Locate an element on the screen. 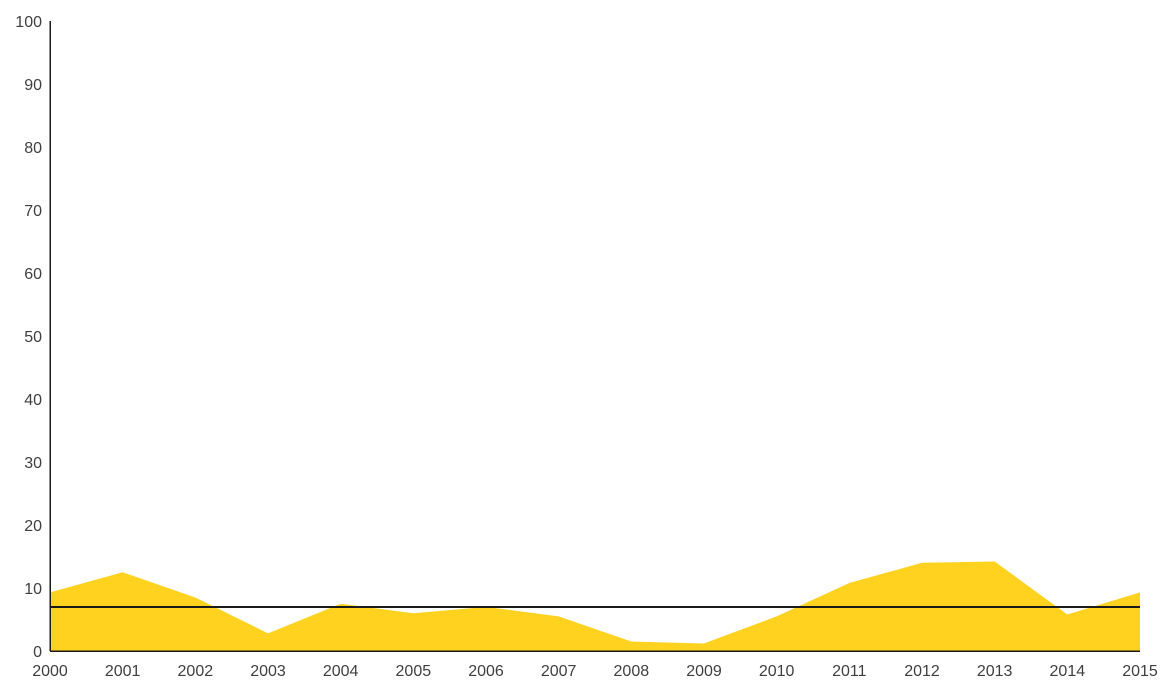 This screenshot has height=681, width=1169. y-tick-label-40: 40 is located at coordinates (33, 400).